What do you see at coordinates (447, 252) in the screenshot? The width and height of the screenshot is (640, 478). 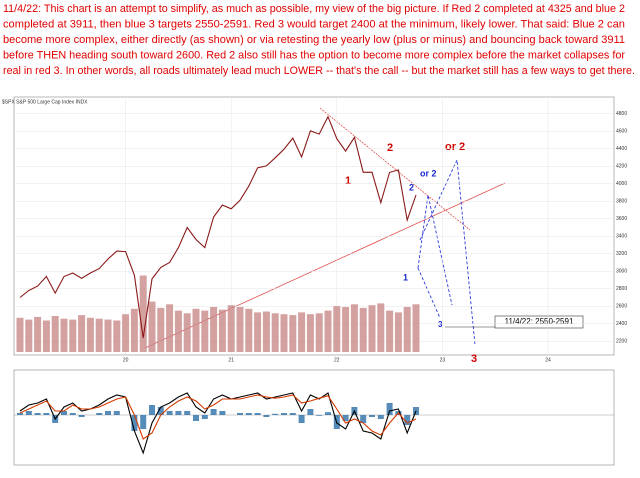 I see `red-projection` at bounding box center [447, 252].